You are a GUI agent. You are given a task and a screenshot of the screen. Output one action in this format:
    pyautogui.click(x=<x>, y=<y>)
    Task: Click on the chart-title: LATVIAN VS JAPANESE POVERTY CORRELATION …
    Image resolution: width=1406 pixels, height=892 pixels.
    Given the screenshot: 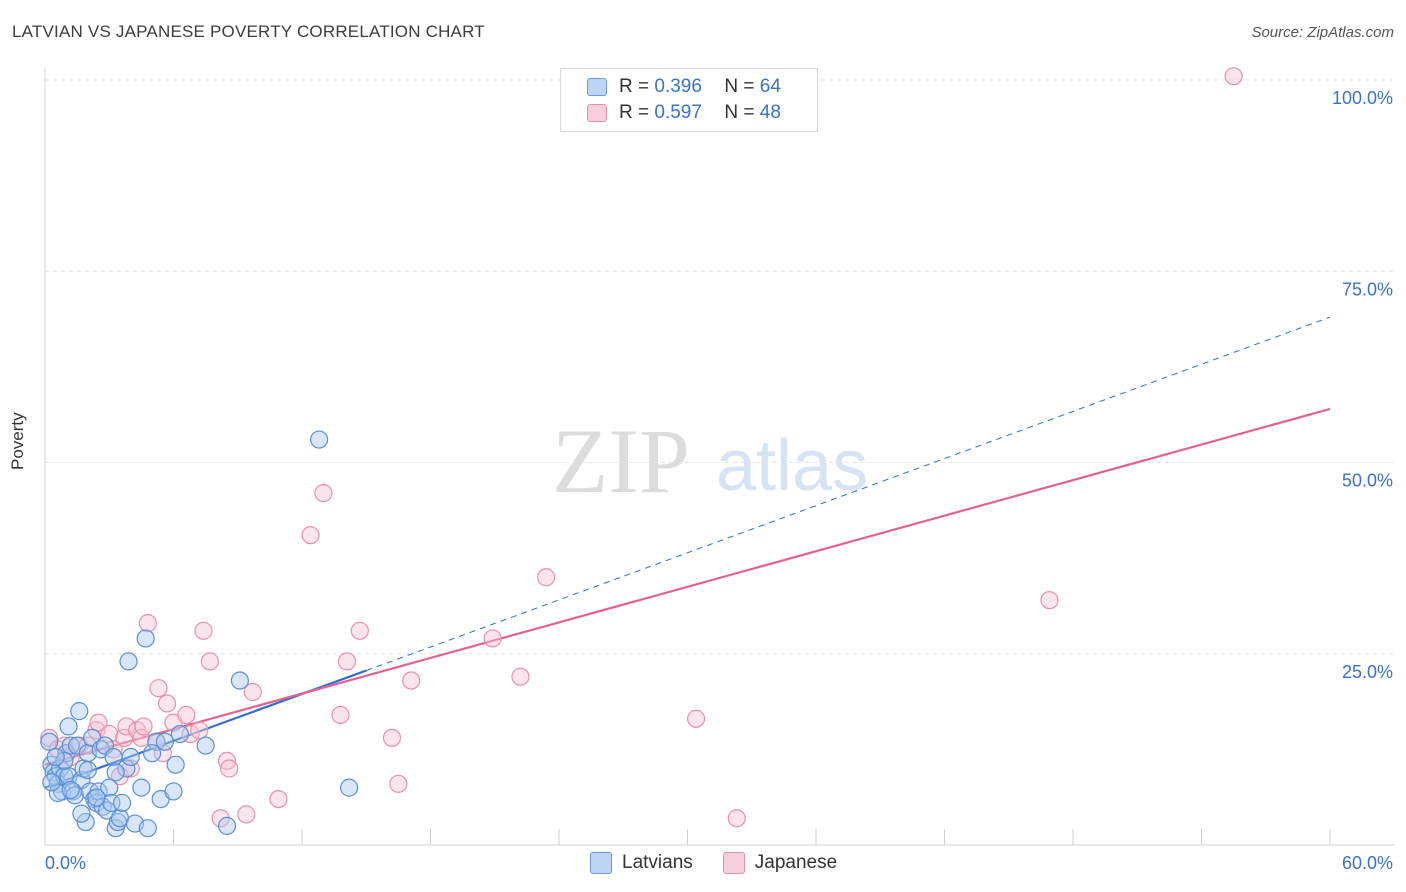 What is the action you would take?
    pyautogui.click(x=248, y=31)
    